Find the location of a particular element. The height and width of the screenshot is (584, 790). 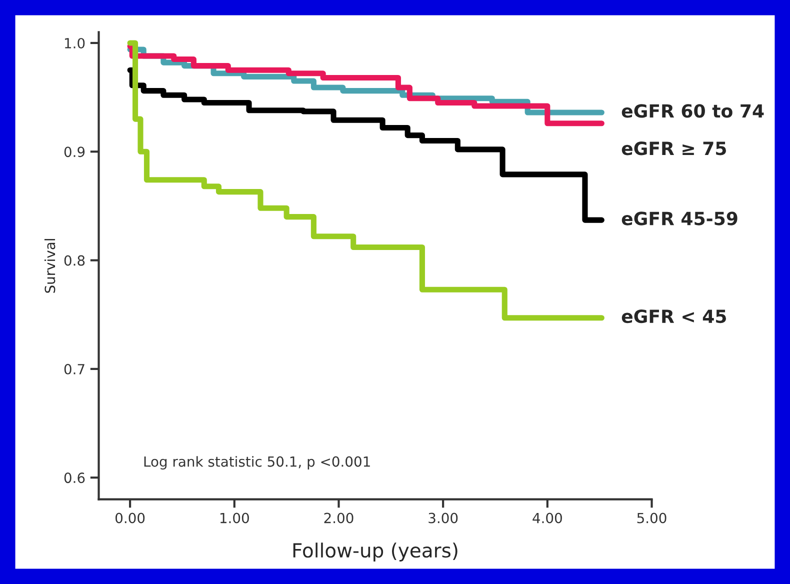

x-tick-label: 3.00 is located at coordinates (443, 518).